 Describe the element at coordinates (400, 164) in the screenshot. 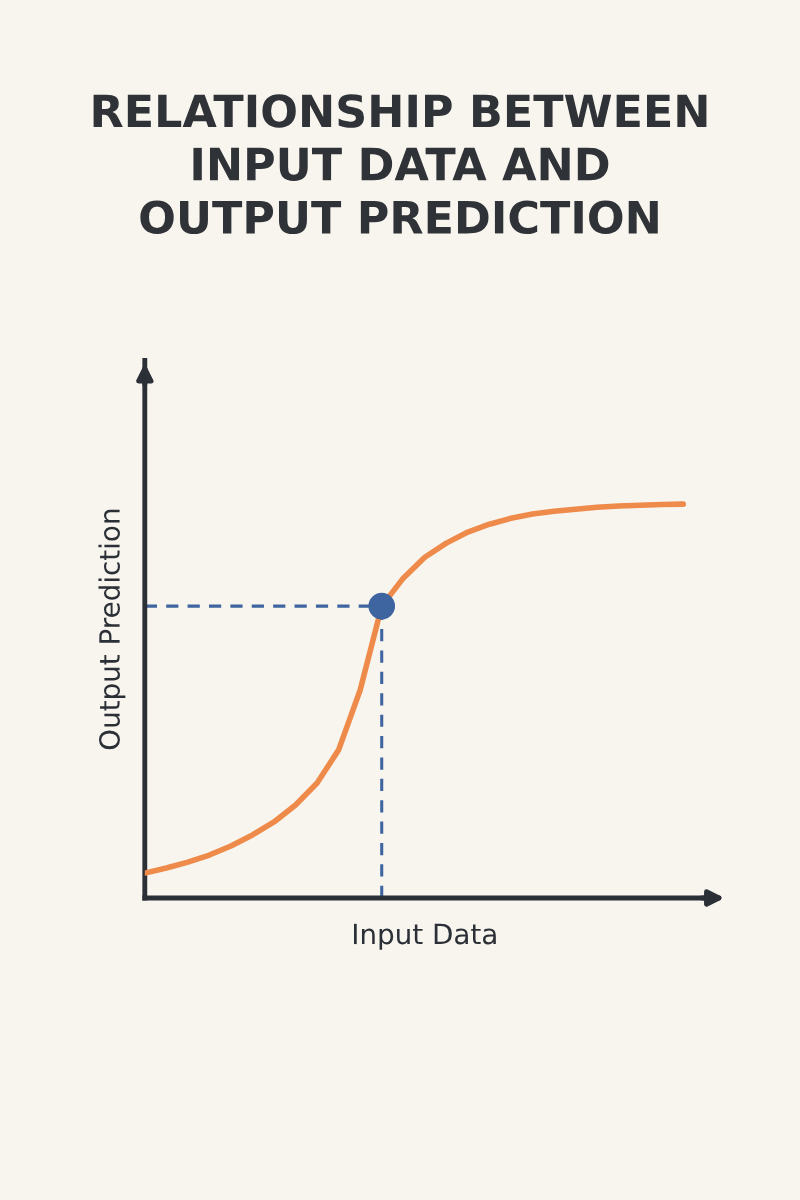

I see `chart-title: RELATIONSHIP BETWEEN INPUT DATA AND OUTPUT PREDICTION` at that location.